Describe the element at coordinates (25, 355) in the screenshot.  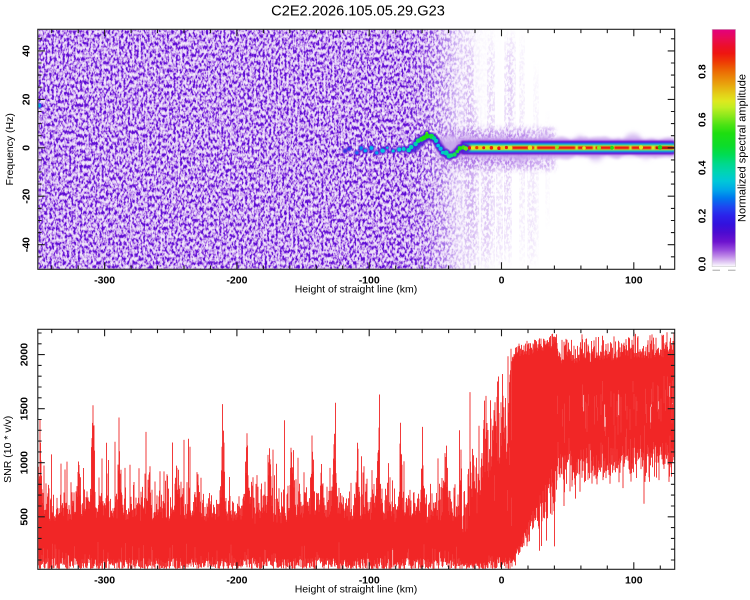
I see `svg-text: 2000` at that location.